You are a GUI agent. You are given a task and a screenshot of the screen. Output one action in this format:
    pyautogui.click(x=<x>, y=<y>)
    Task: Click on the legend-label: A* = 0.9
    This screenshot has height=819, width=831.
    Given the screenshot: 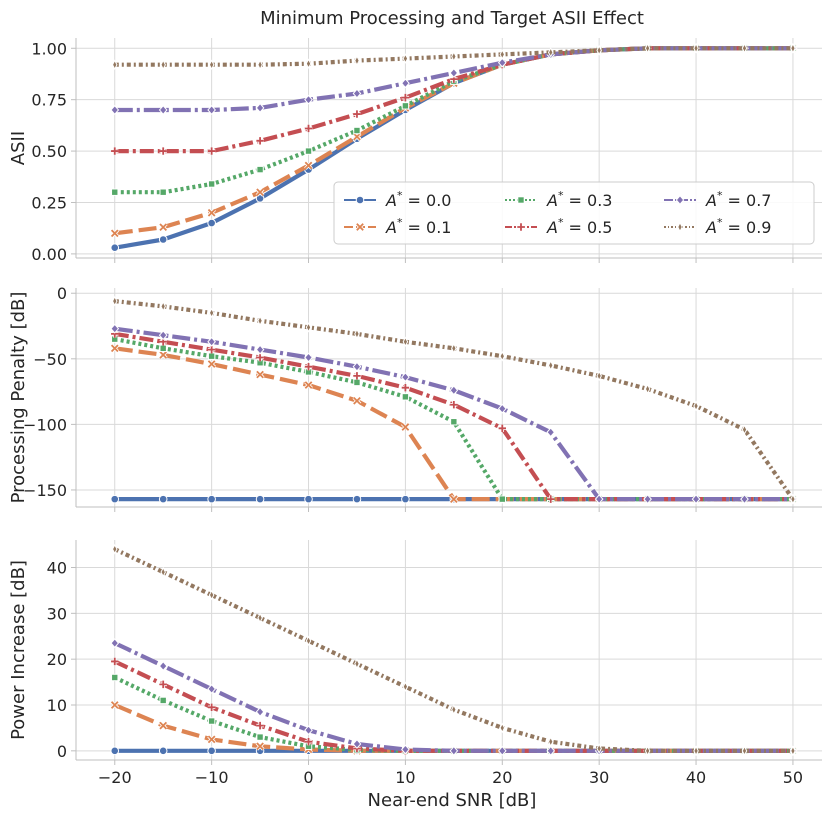 What is the action you would take?
    pyautogui.click(x=738, y=226)
    